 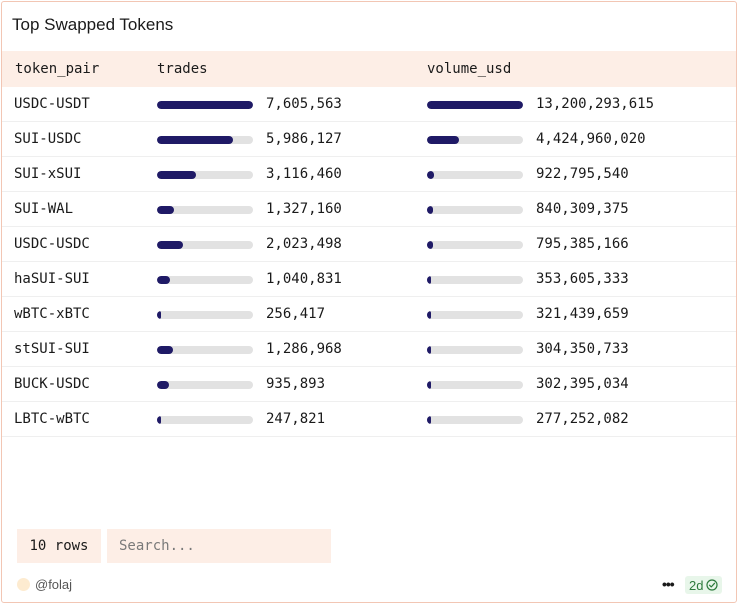 What do you see at coordinates (369, 384) in the screenshot?
I see `table-row: BUCK-USDC 935,893 302,395,034` at bounding box center [369, 384].